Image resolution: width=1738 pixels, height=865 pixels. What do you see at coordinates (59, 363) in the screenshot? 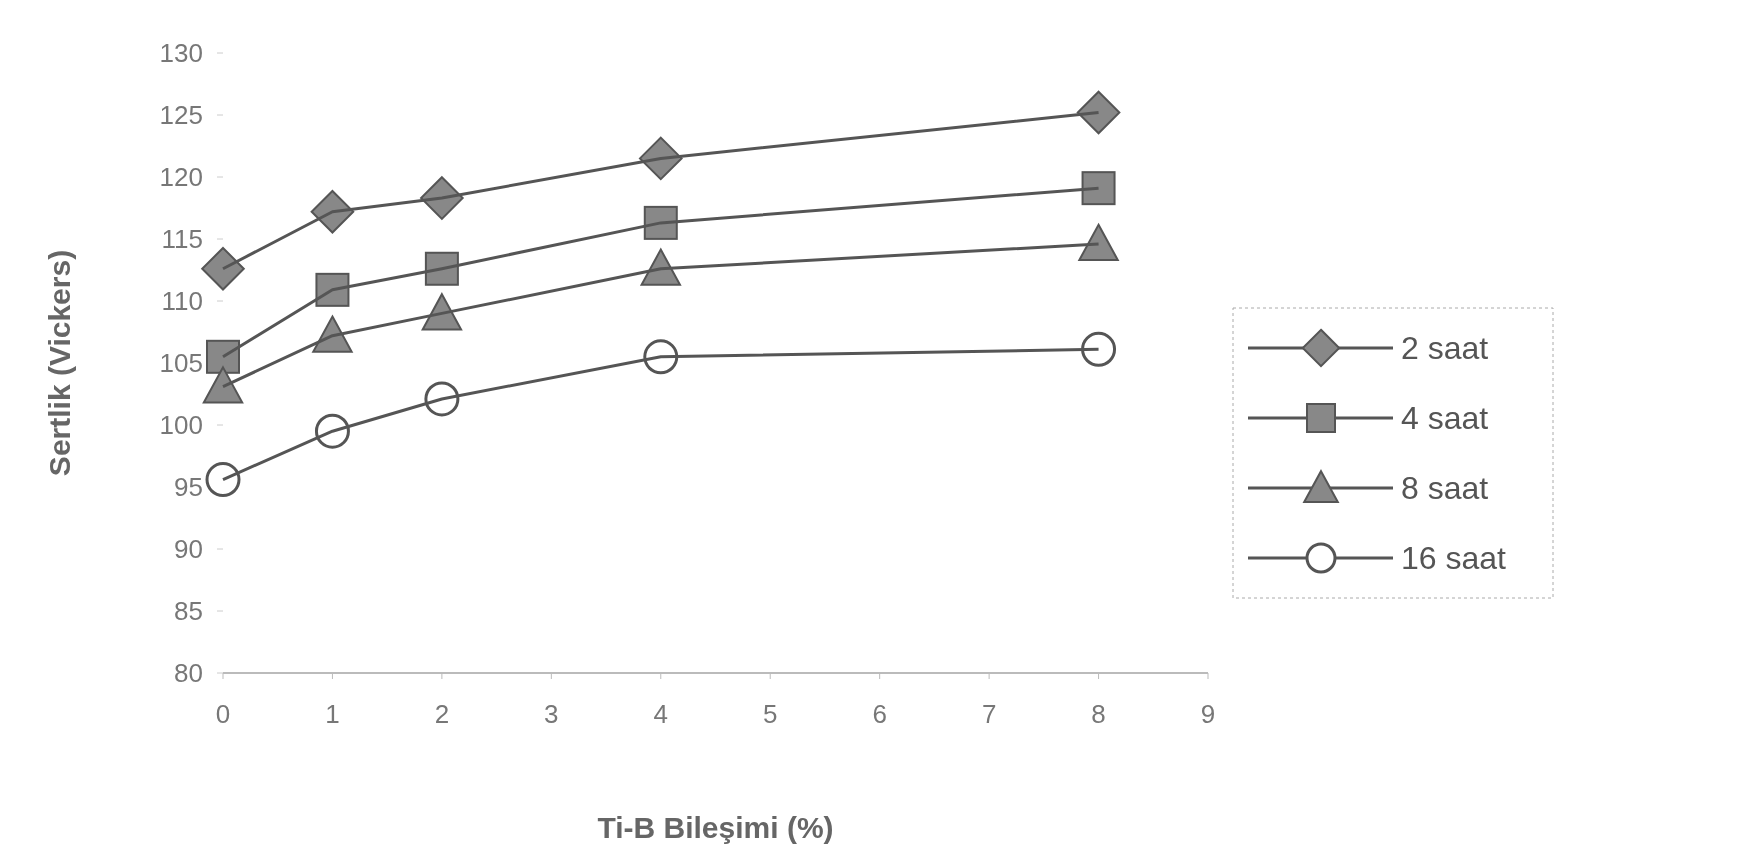
I see `y-axis-title: Sertlik (Vickers)` at bounding box center [59, 363].